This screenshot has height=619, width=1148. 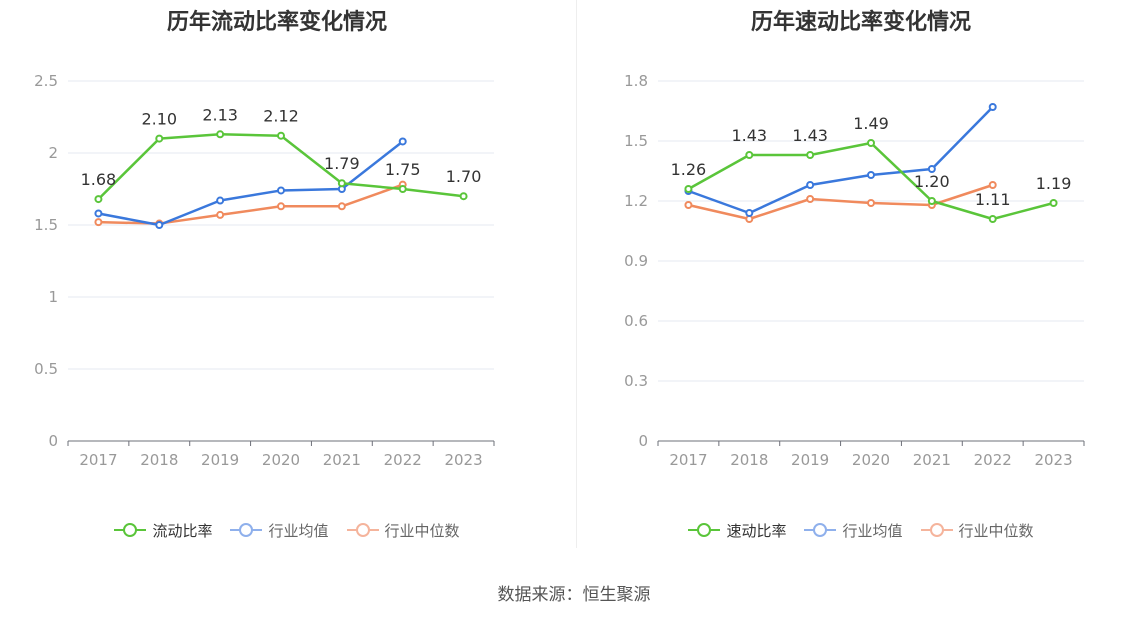 What do you see at coordinates (932, 181) in the screenshot?
I see `data-label: 1.20` at bounding box center [932, 181].